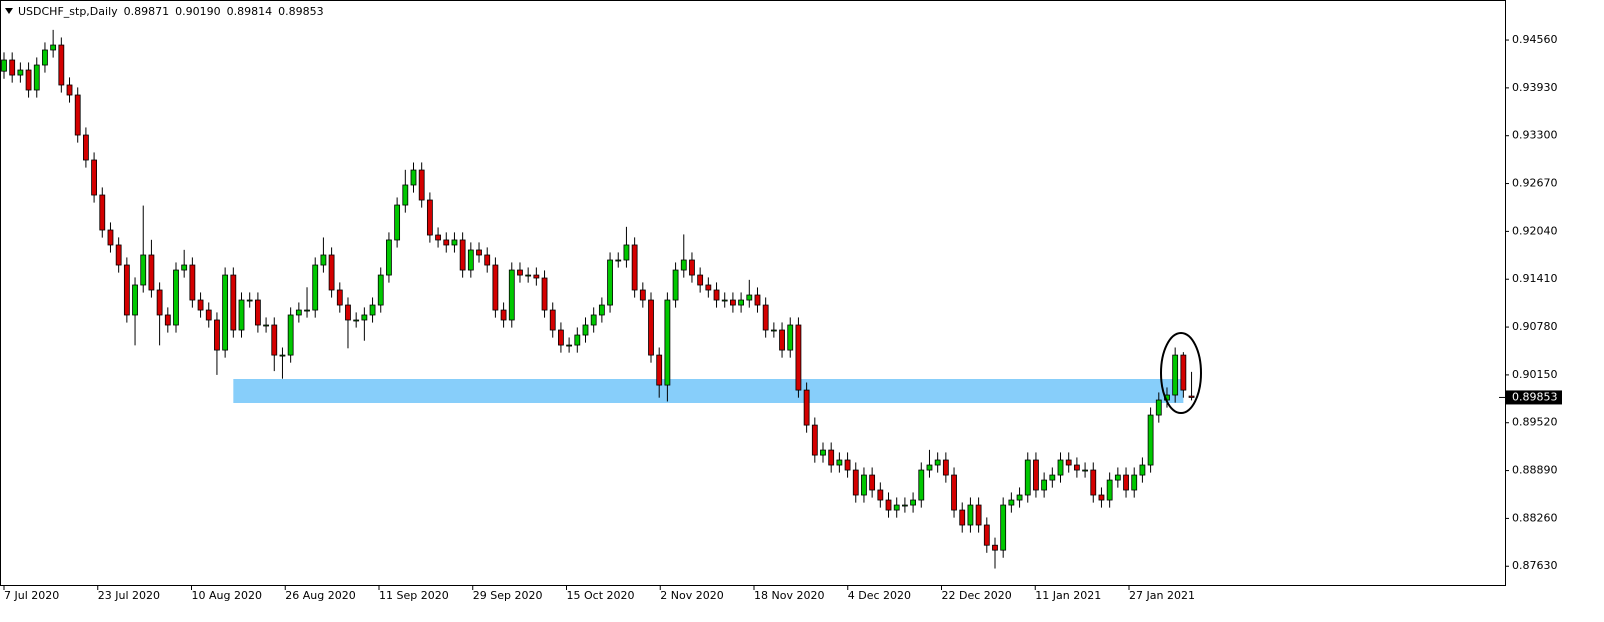 The image size is (1604, 622). What do you see at coordinates (708, 390) in the screenshot?
I see `zone-layer` at bounding box center [708, 390].